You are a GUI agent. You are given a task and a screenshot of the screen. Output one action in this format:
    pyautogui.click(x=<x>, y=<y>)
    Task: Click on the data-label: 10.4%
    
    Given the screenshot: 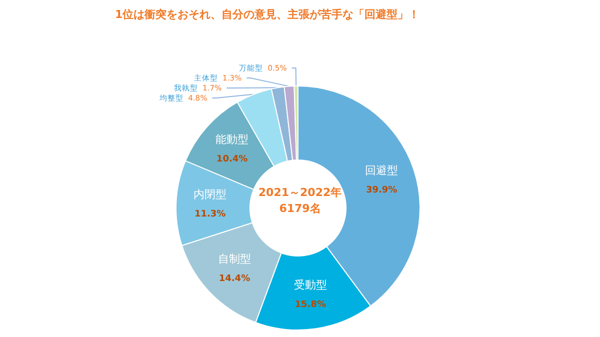 What is the action you would take?
    pyautogui.click(x=232, y=159)
    